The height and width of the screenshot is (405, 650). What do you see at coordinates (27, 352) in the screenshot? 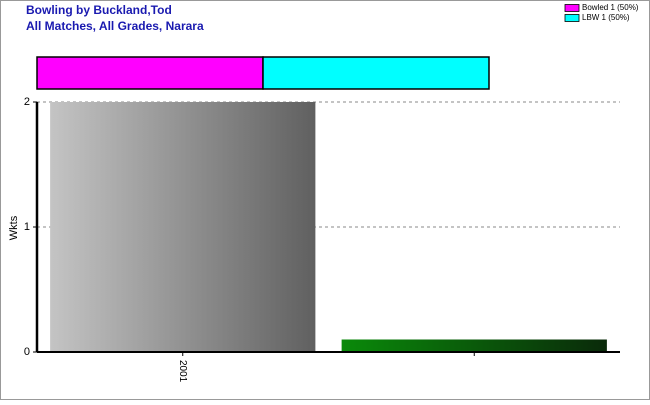
I see `y-tick-label: 0` at bounding box center [27, 352].